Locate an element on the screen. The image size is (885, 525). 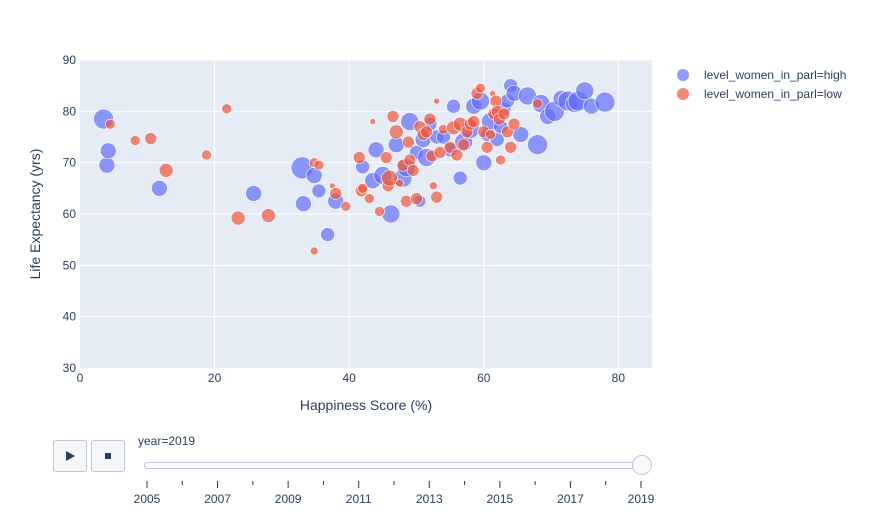
slider-tick-label: 2017 is located at coordinates (570, 499).